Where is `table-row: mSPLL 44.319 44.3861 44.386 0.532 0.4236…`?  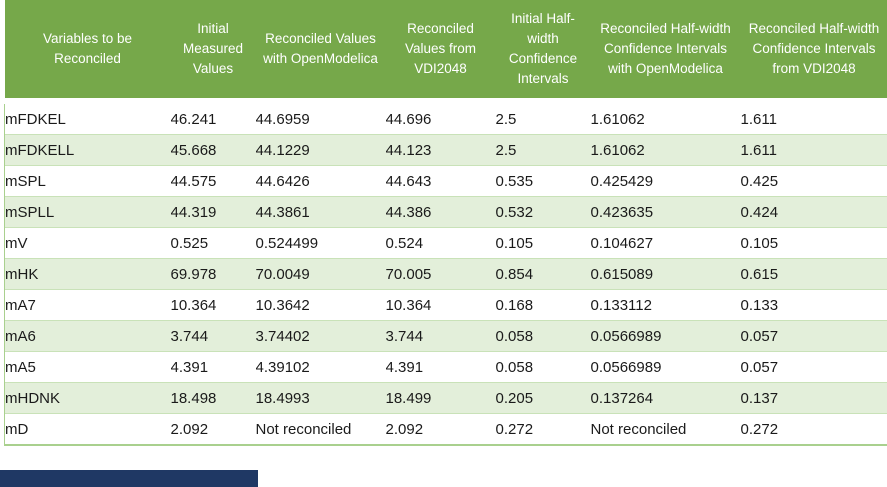 table-row: mSPLL 44.319 44.3861 44.386 0.532 0.4236… is located at coordinates (445, 212).